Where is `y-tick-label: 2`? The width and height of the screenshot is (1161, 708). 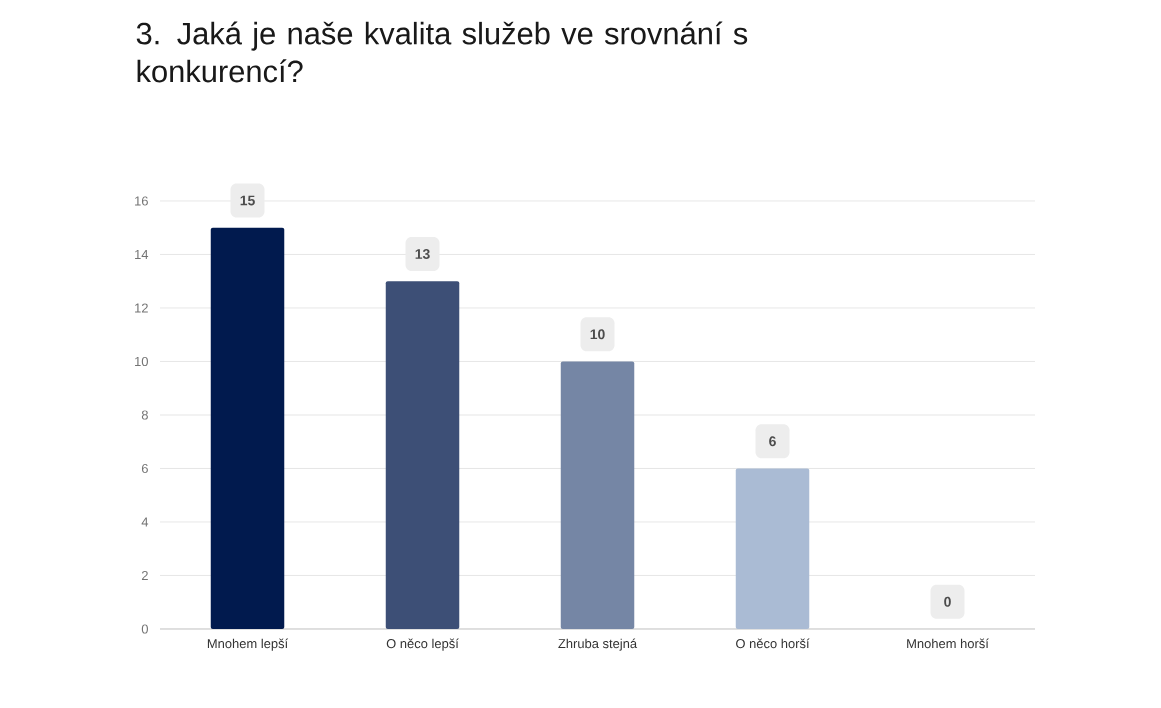
y-tick-label: 2 is located at coordinates (144, 575).